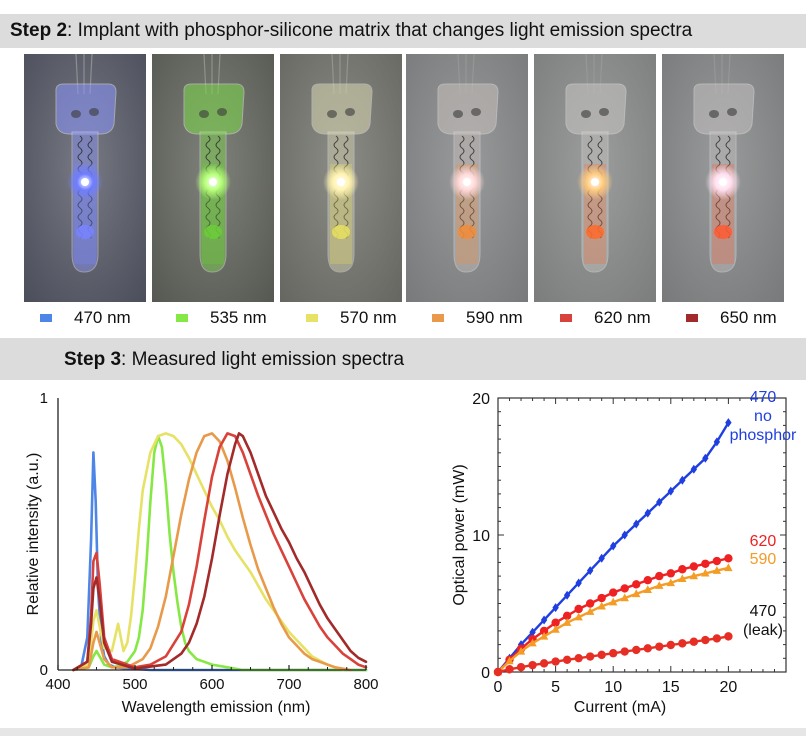  Describe the element at coordinates (39, 30) in the screenshot. I see `step2-label: Step 2` at that location.